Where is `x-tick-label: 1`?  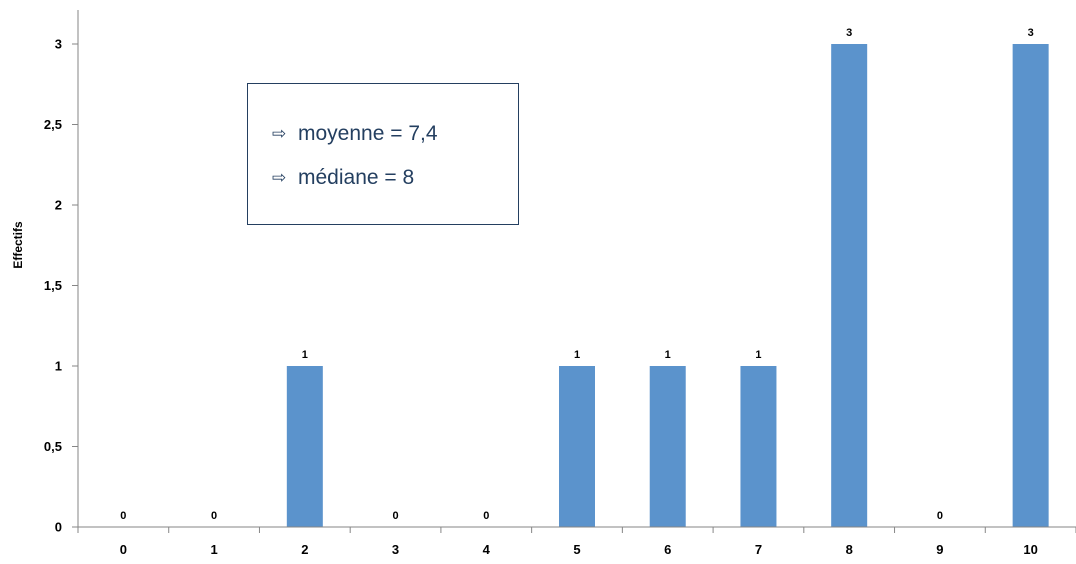 x-tick-label: 1 is located at coordinates (213, 549).